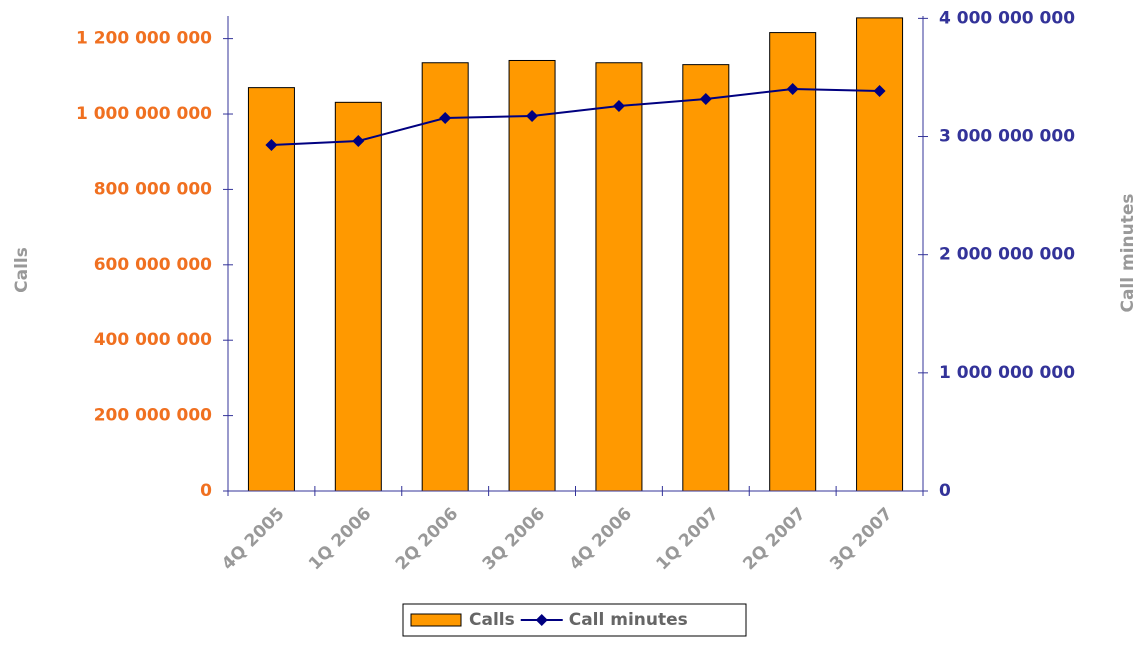 The width and height of the screenshot is (1142, 659). Describe the element at coordinates (436, 620) in the screenshot. I see `legend-swatch` at that location.